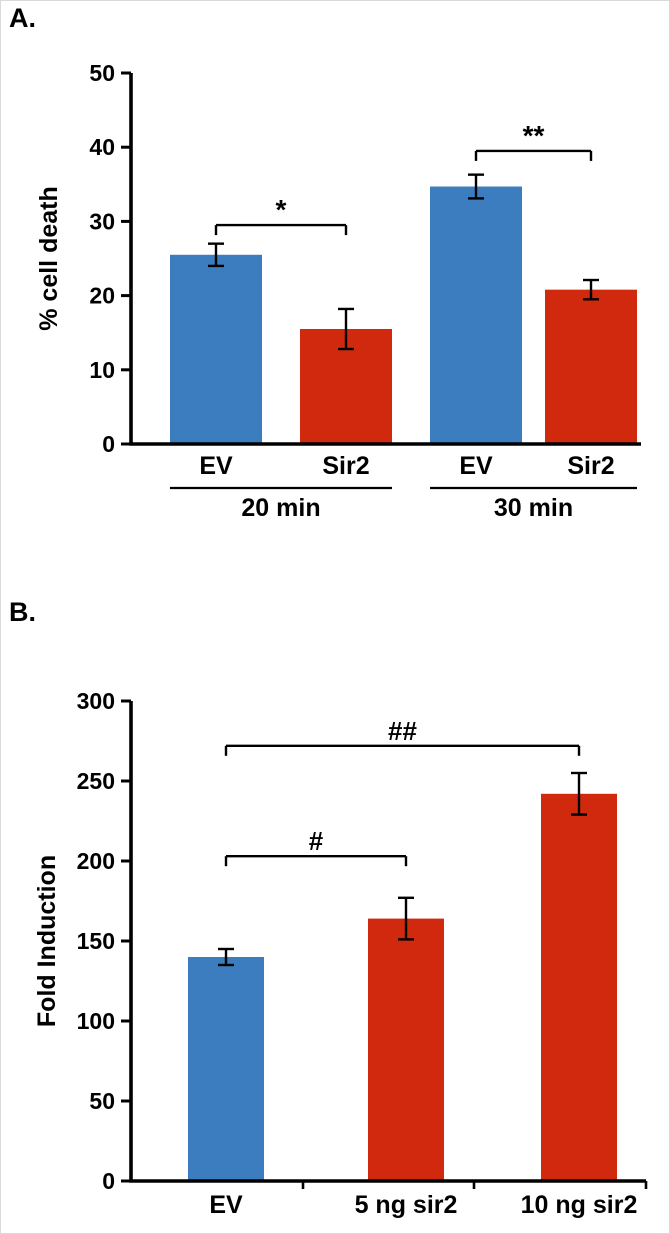  I want to click on x-category-label: 5 ng sir2, so click(406, 1205).